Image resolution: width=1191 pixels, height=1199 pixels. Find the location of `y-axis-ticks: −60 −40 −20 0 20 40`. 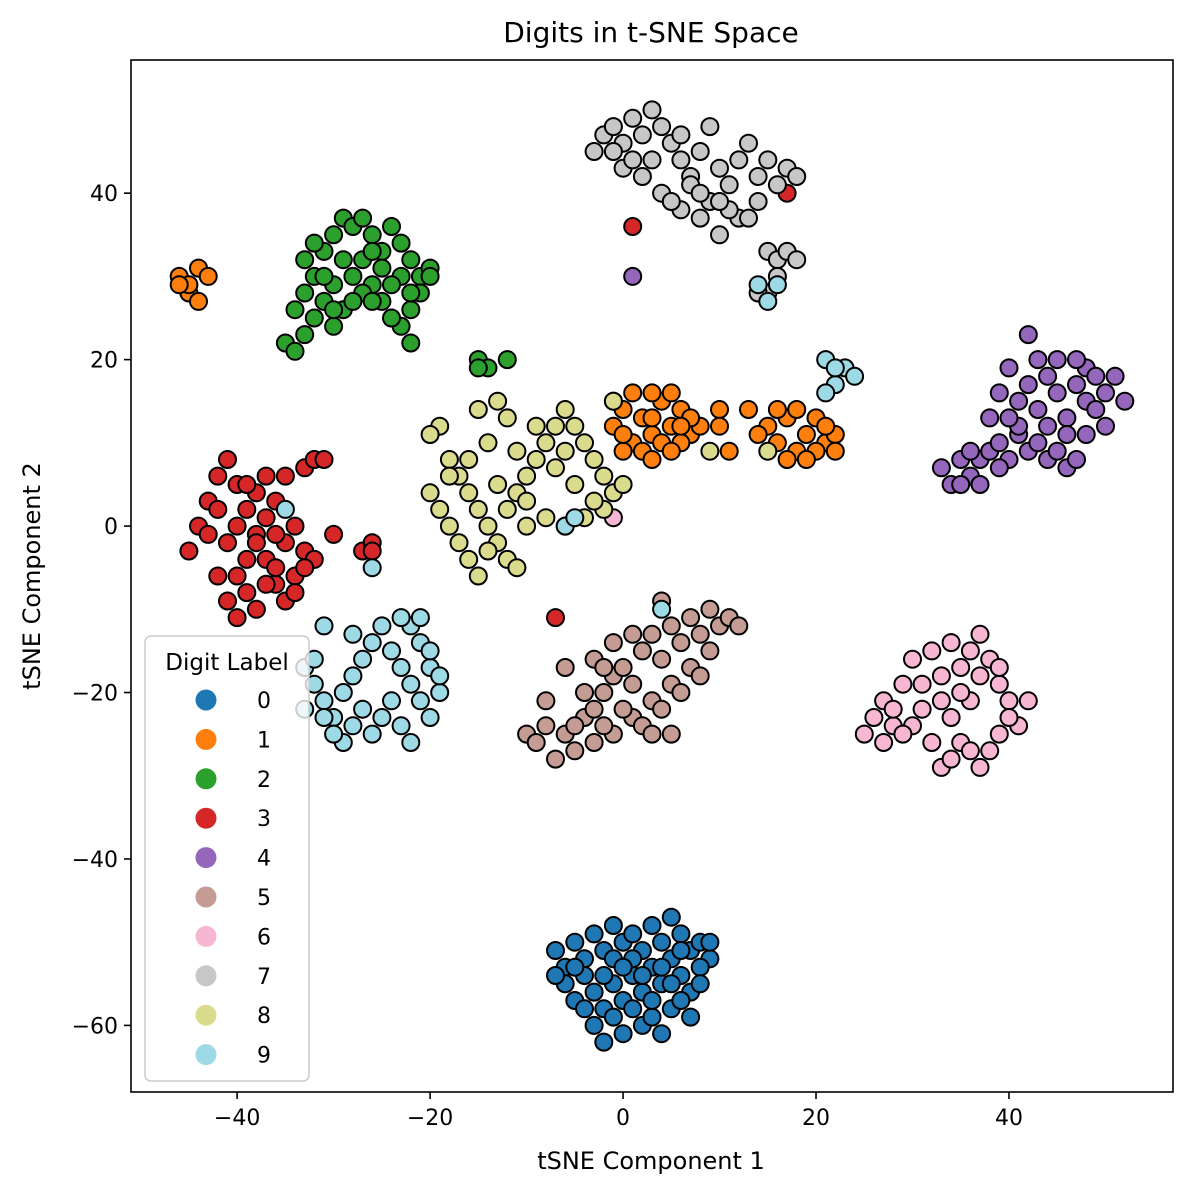

y-axis-ticks: −60 −40 −20 0 20 40 is located at coordinates (101, 610).